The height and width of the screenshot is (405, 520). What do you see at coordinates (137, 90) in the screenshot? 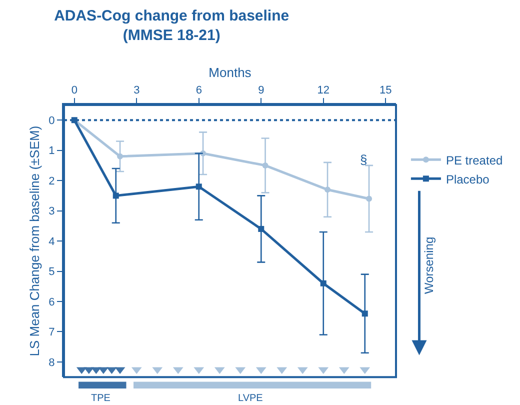
I see `x-tick-label: 3` at bounding box center [137, 90].